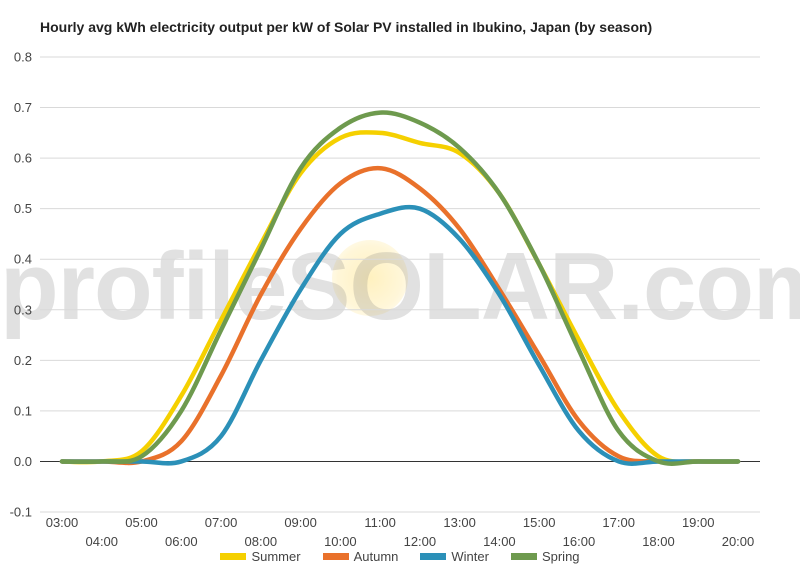  I want to click on y-tick-label: 0.6, so click(23, 158).